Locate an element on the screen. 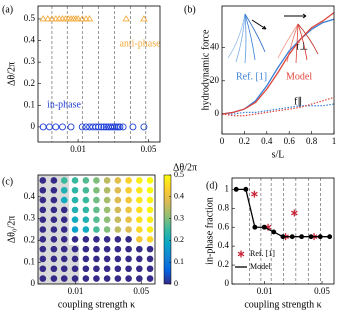 The height and width of the screenshot is (317, 338). y-axis-label: Δθ/2π is located at coordinates (11, 74).